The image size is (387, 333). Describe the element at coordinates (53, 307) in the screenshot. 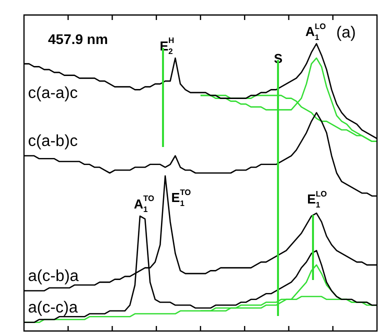

I see `series-label: a(c-c)a` at that location.